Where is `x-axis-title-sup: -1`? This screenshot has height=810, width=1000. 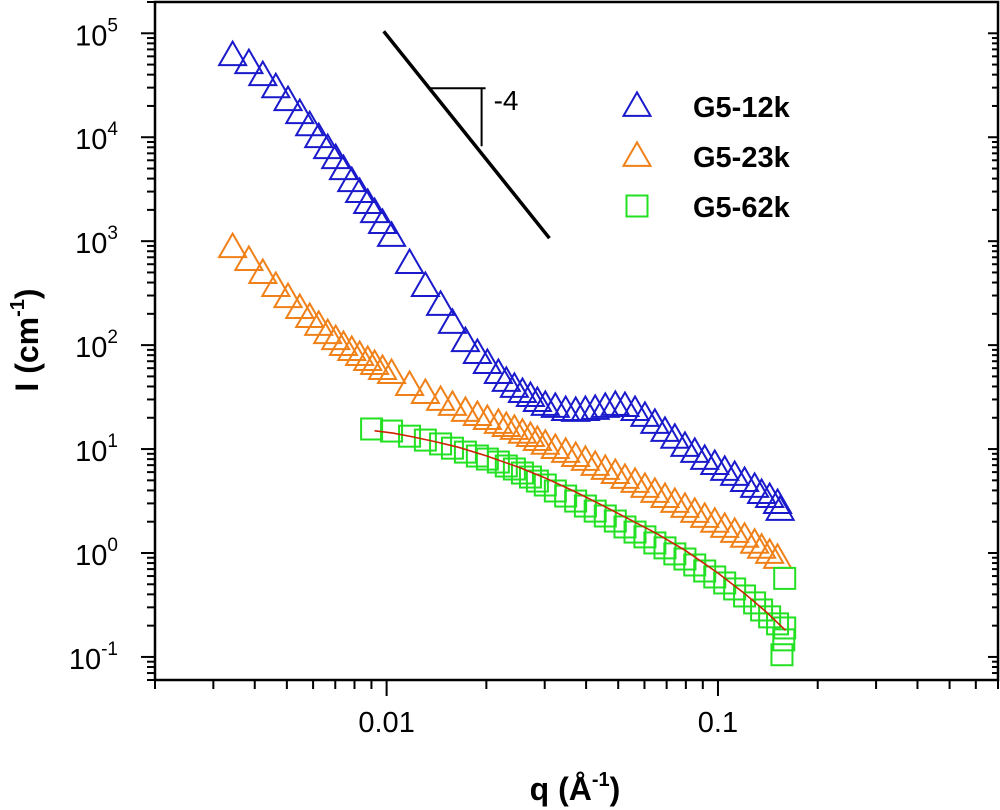 x-axis-title-sup: -1 is located at coordinates (601, 780).